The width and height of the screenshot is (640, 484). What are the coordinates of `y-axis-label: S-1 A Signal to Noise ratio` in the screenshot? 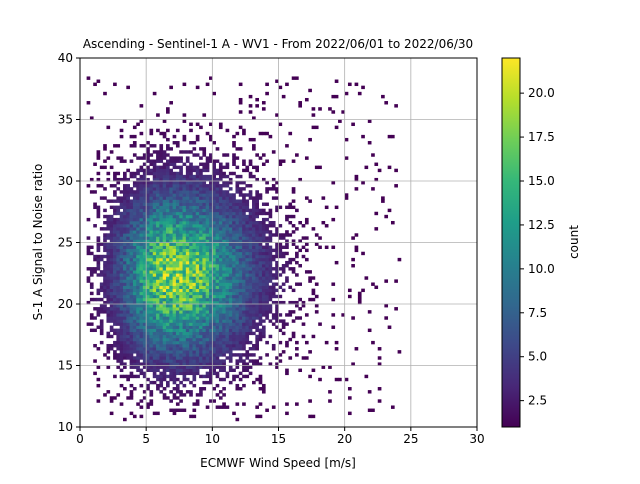 It's located at (38, 242).